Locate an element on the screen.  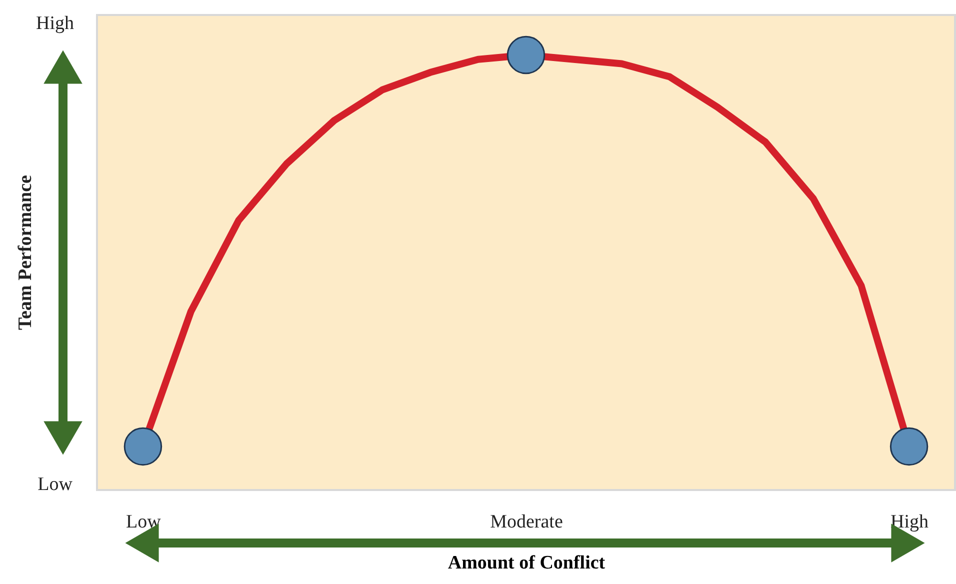
x-tick-label: High is located at coordinates (910, 522).